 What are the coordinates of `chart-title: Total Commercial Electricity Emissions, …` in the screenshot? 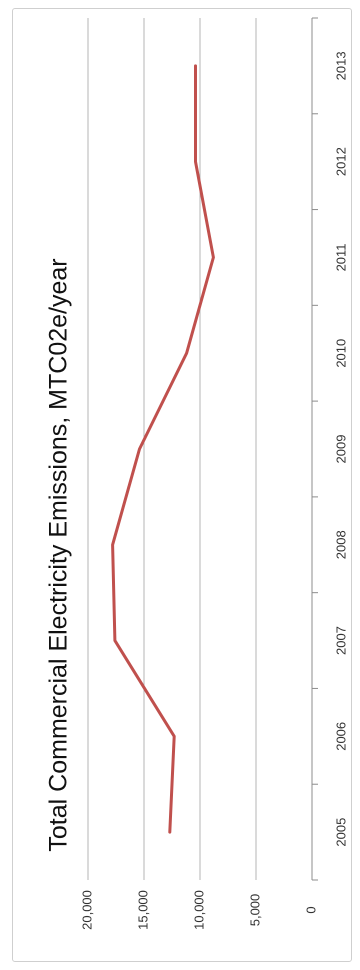 It's located at (59, 554).